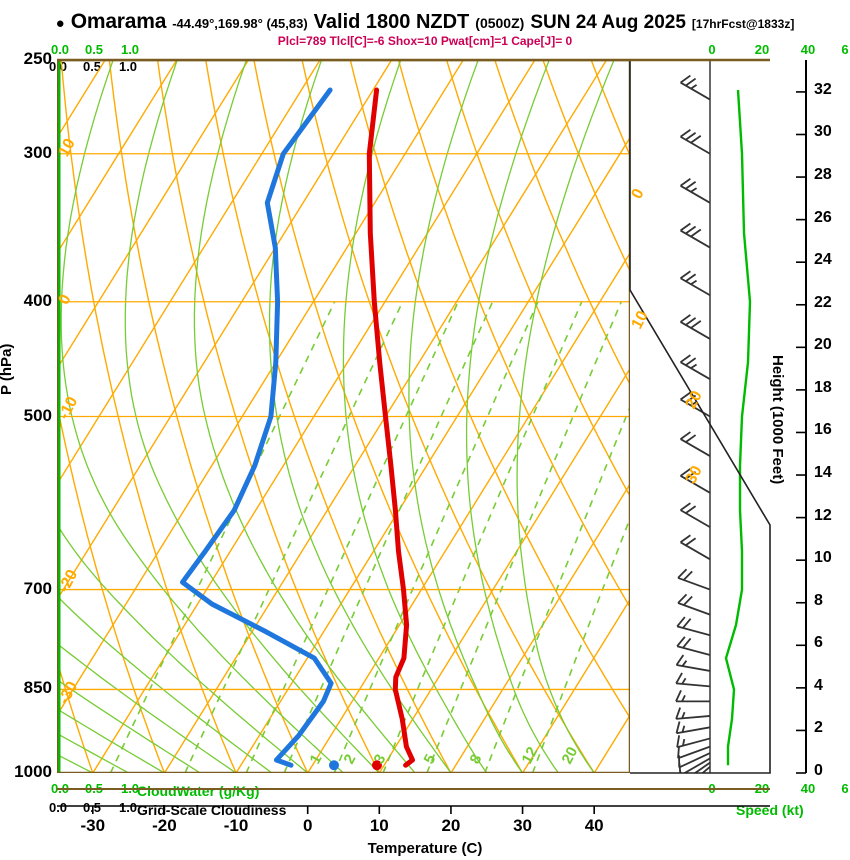 The image size is (850, 860). Describe the element at coordinates (823, 473) in the screenshot. I see `height-tick-14: 14` at that location.